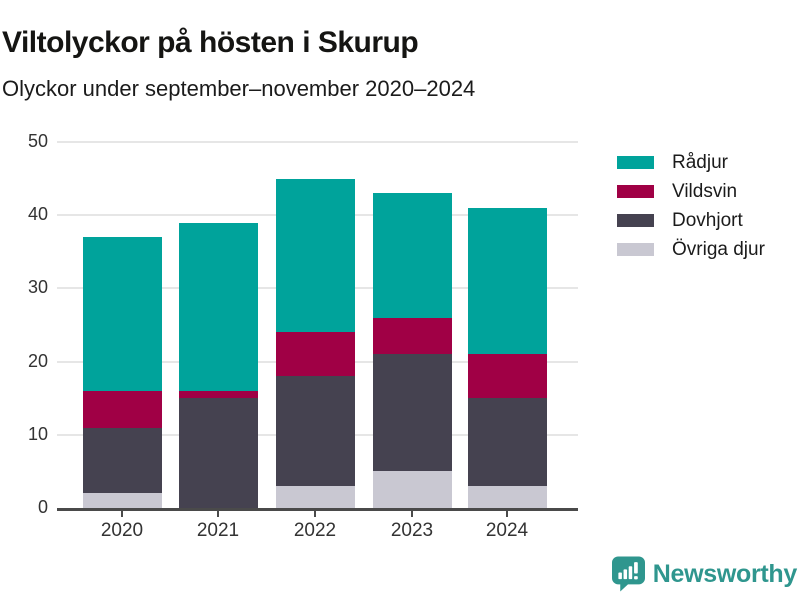  Describe the element at coordinates (37, 287) in the screenshot. I see `y-axis-tick-label: 30` at that location.